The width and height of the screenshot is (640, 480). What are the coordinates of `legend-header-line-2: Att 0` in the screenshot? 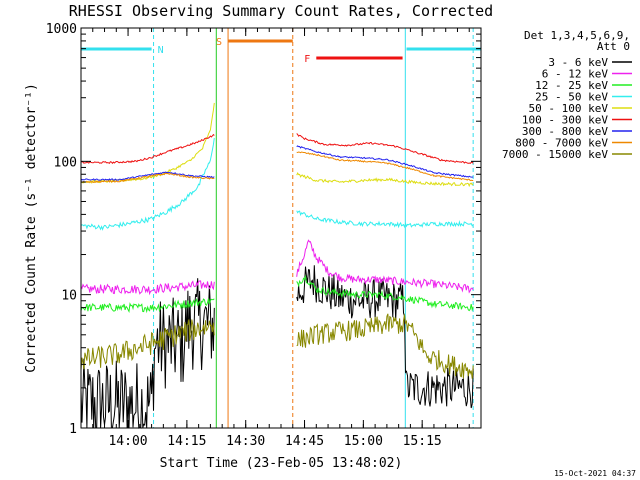 It's located at (613, 46).